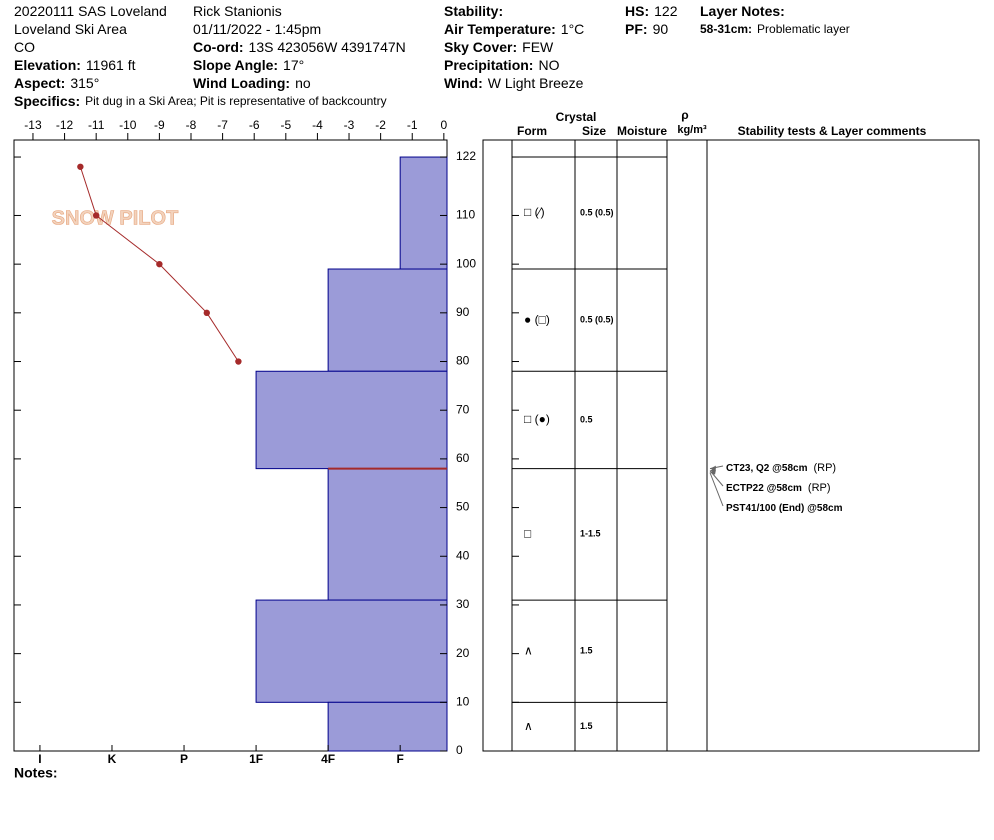  Describe the element at coordinates (784, 508) in the screenshot. I see `stability-test: PST41/100 (End) @58cm` at that location.